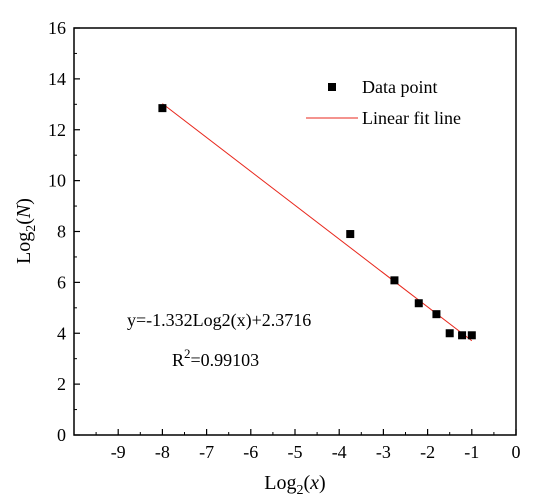  What do you see at coordinates (57, 79) in the screenshot?
I see `y-tick-label: 14` at bounding box center [57, 79].